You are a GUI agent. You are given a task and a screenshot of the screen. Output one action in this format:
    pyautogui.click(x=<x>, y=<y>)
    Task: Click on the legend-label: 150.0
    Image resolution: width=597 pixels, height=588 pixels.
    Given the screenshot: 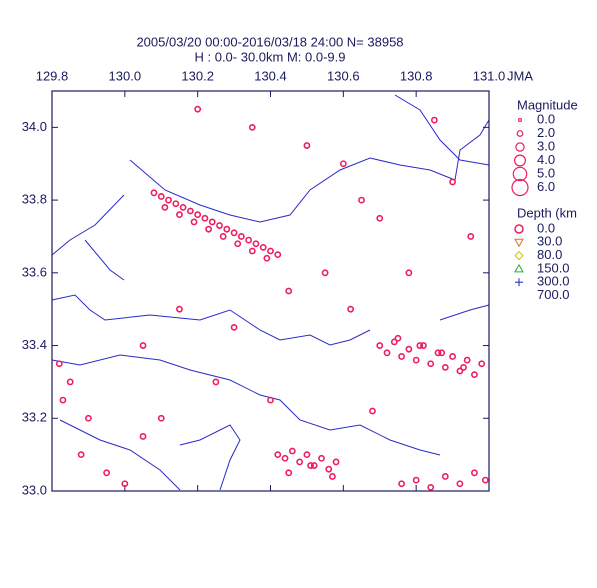 What is the action you would take?
    pyautogui.click(x=553, y=267)
    